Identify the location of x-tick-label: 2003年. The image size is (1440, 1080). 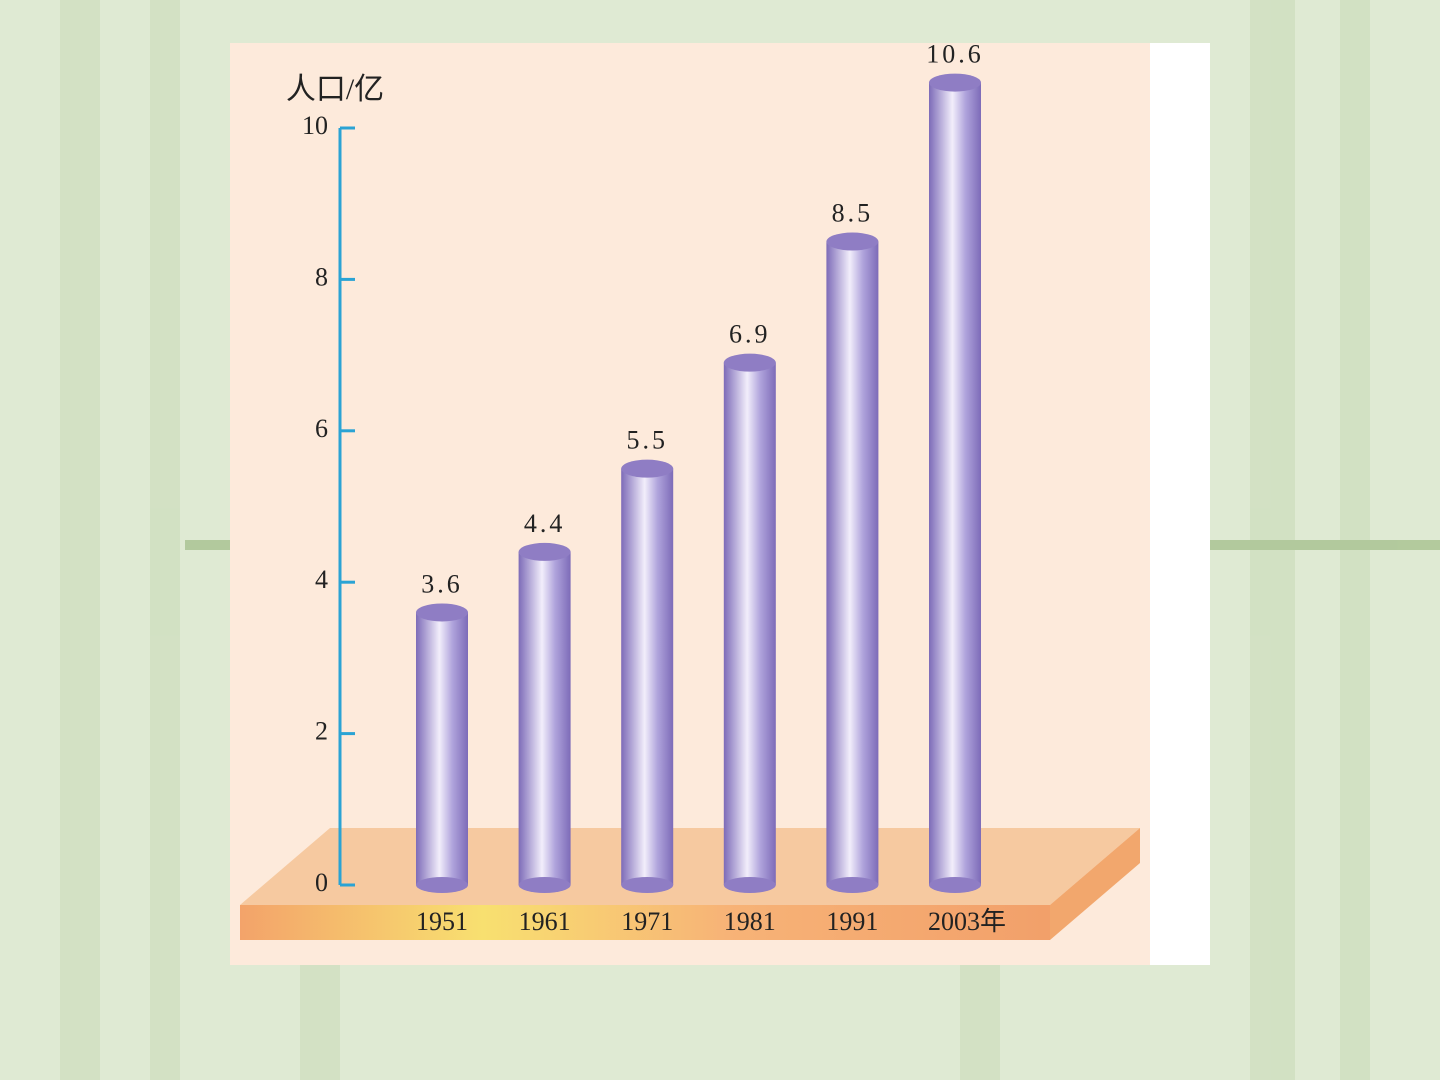
(967, 921).